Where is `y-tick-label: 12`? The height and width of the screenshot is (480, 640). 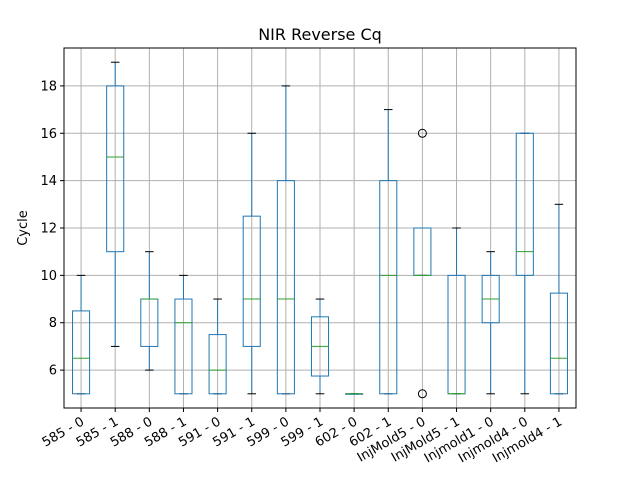 y-tick-label: 12 is located at coordinates (48, 229).